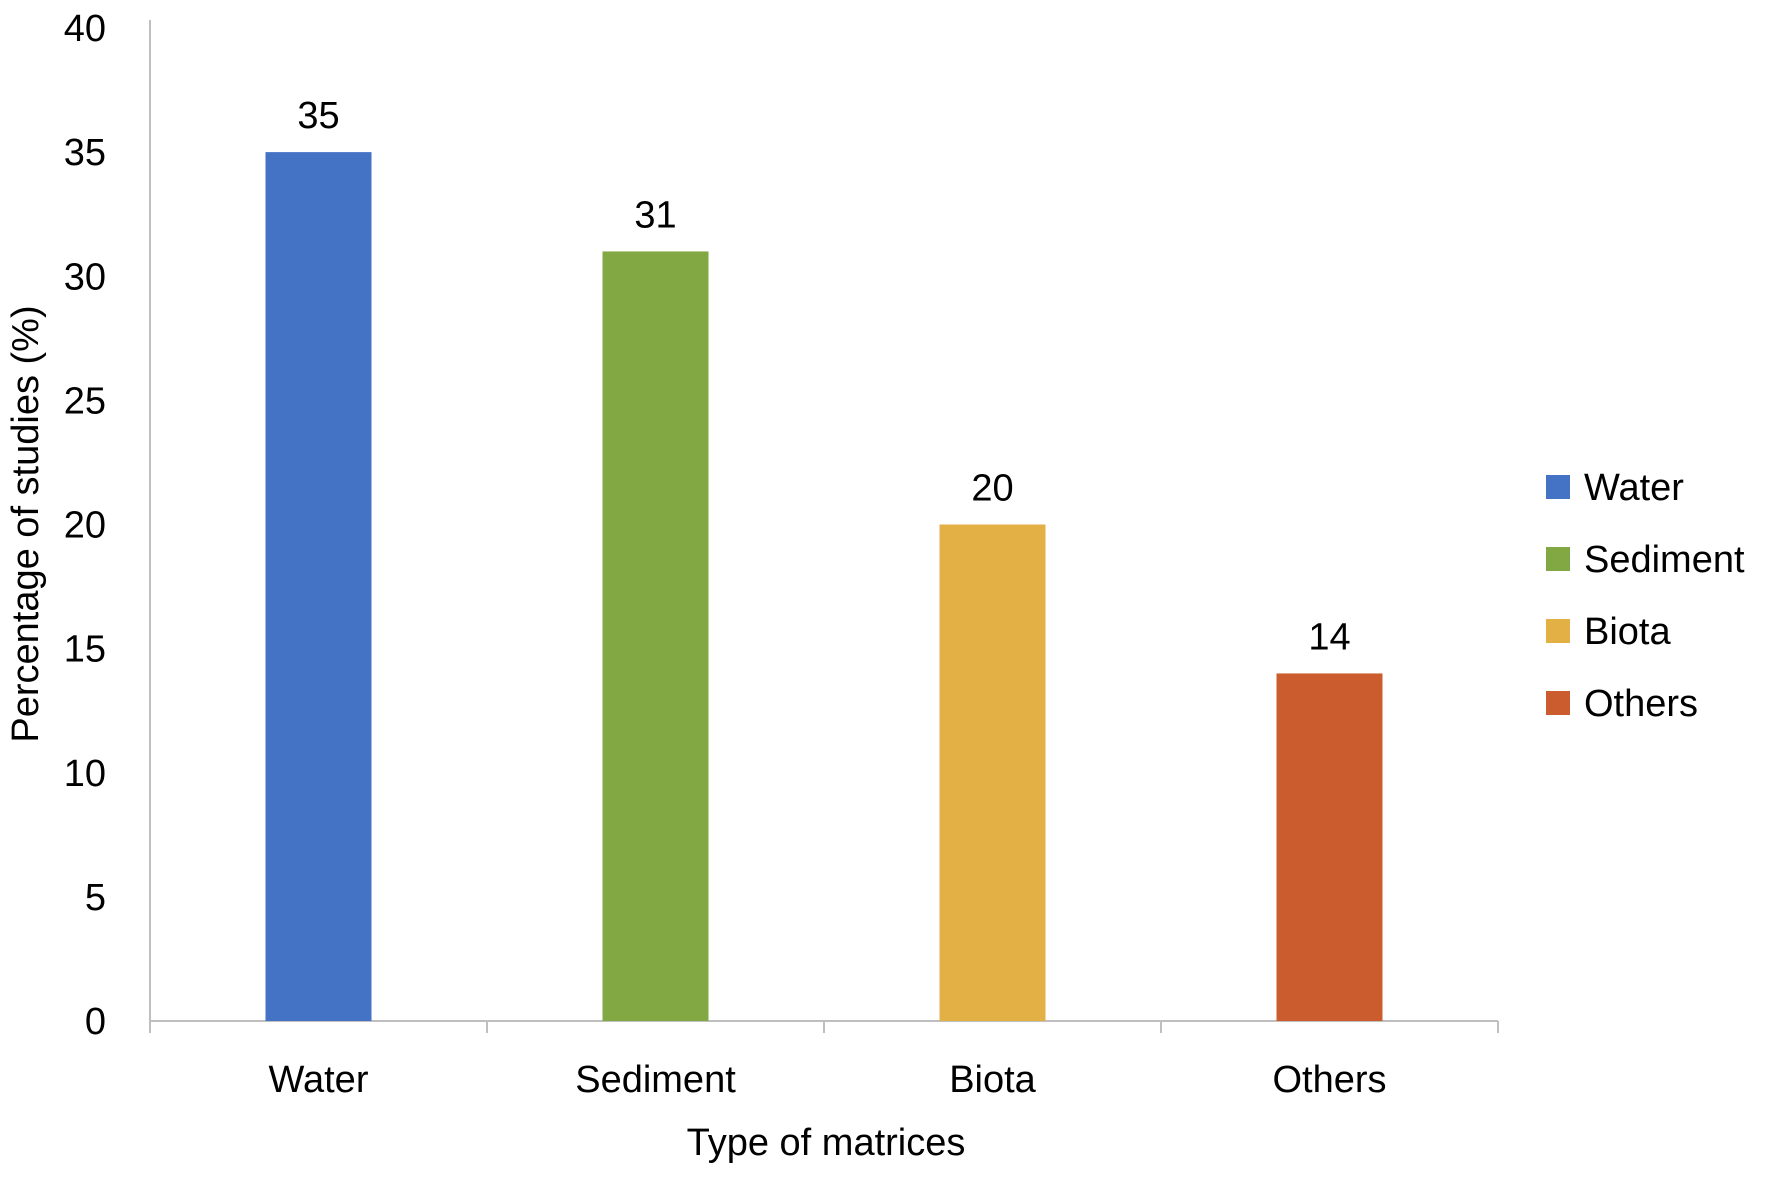  What do you see at coordinates (655, 636) in the screenshot?
I see `bar-sediment` at bounding box center [655, 636].